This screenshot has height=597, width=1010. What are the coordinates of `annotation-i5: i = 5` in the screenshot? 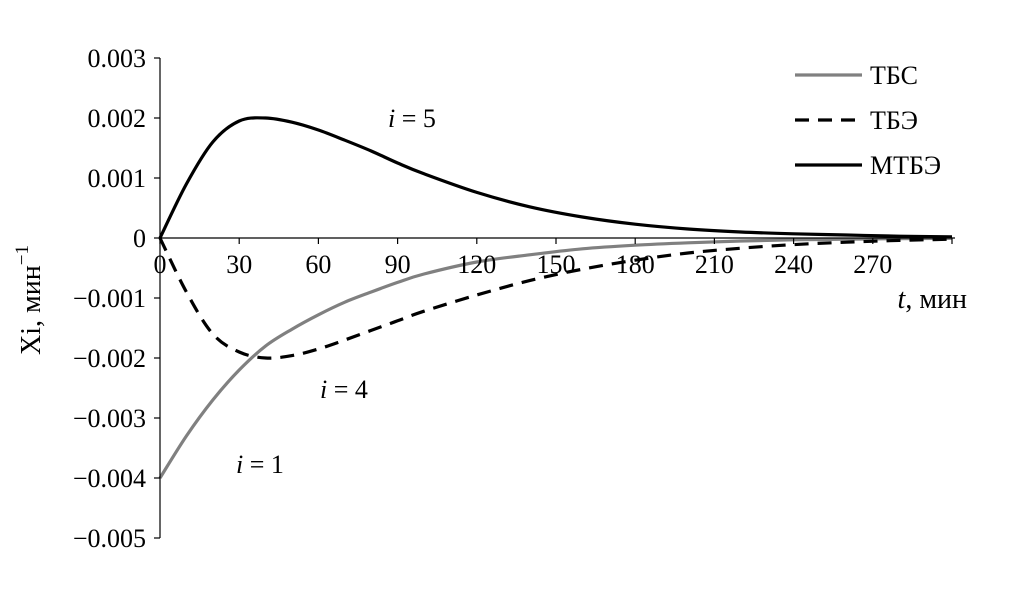 It's located at (412, 118).